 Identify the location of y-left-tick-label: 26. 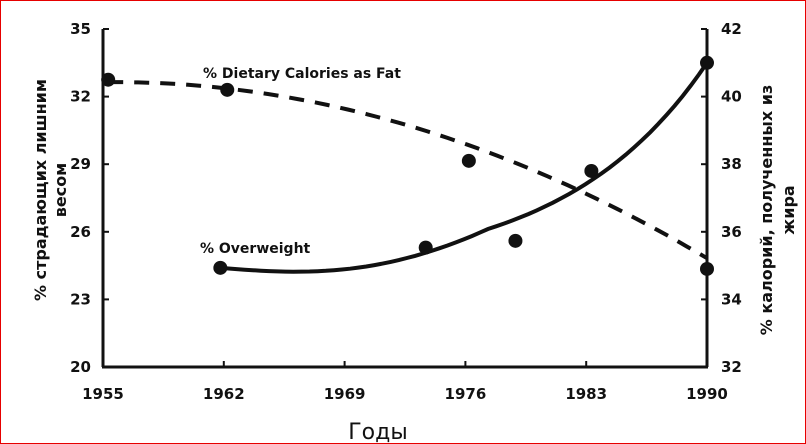
(80, 232).